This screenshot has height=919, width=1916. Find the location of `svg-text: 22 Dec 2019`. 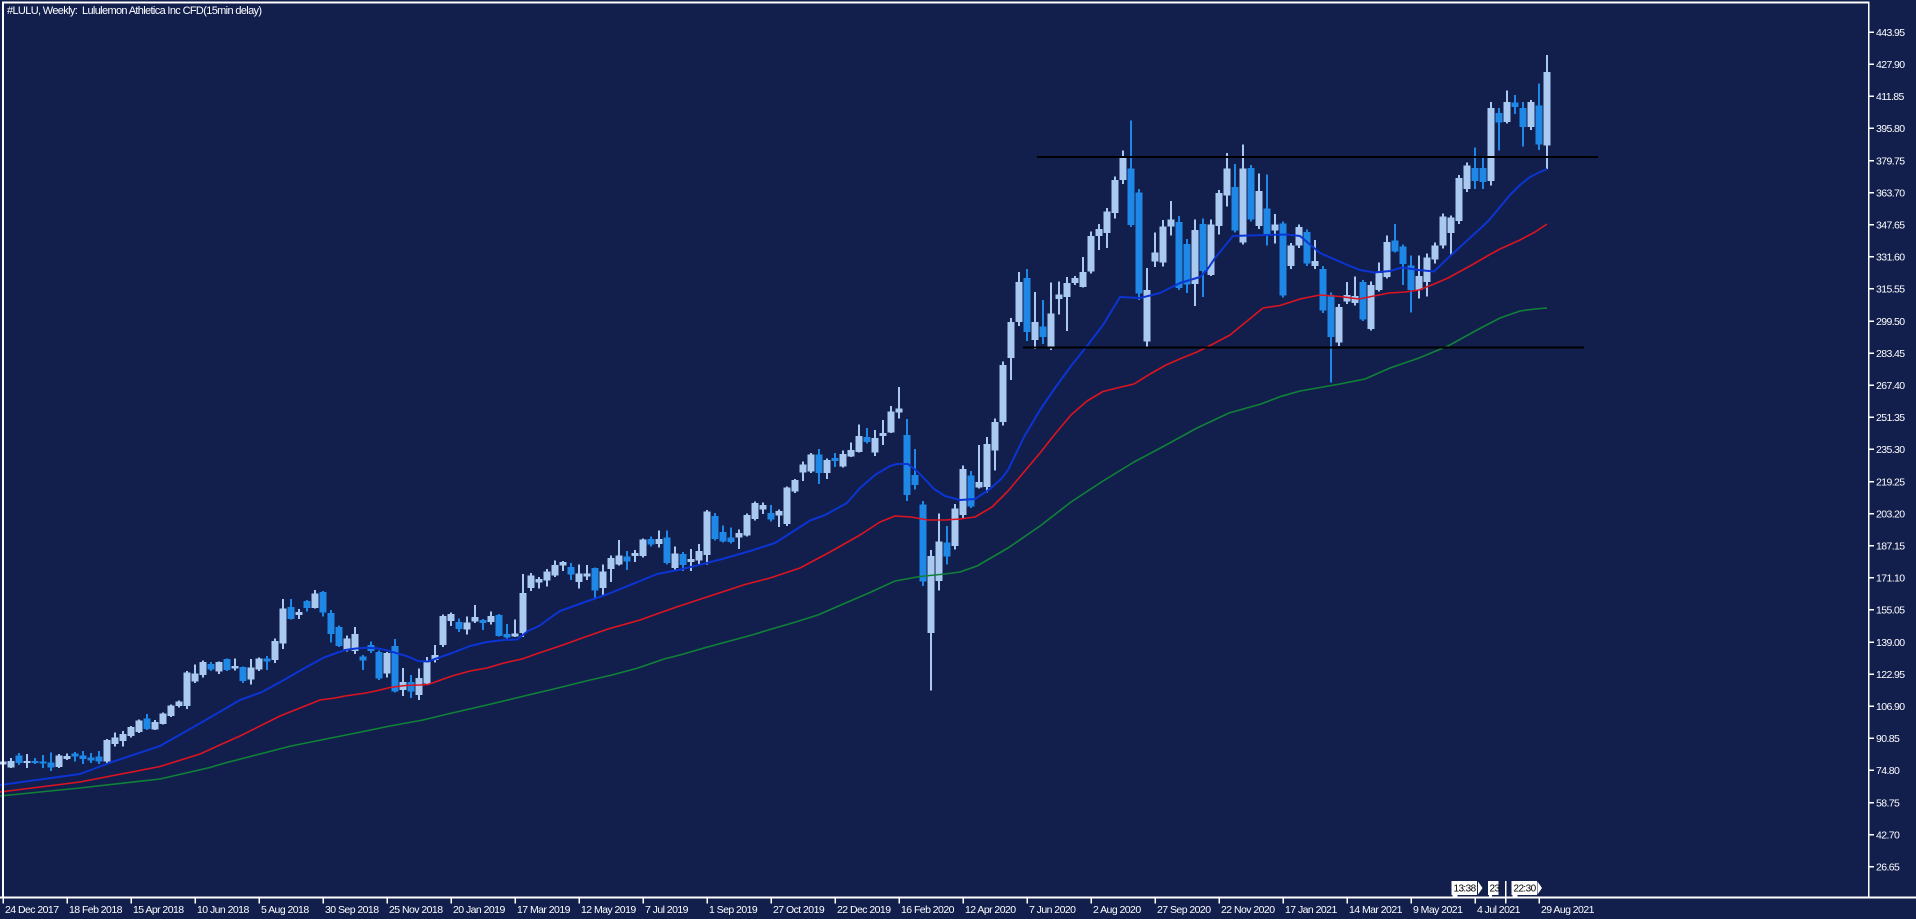

svg-text: 22 Dec 2019 is located at coordinates (864, 910).